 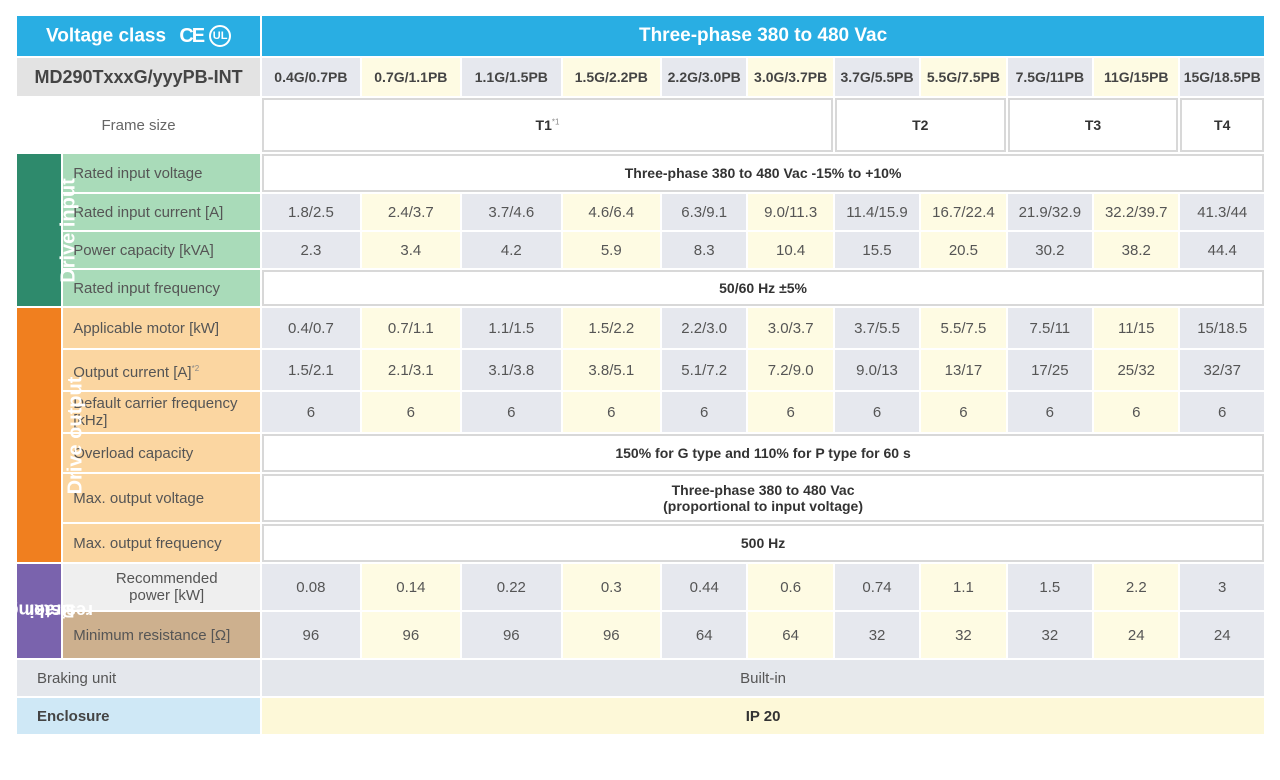 I want to click on cell: 0.44, so click(x=704, y=587).